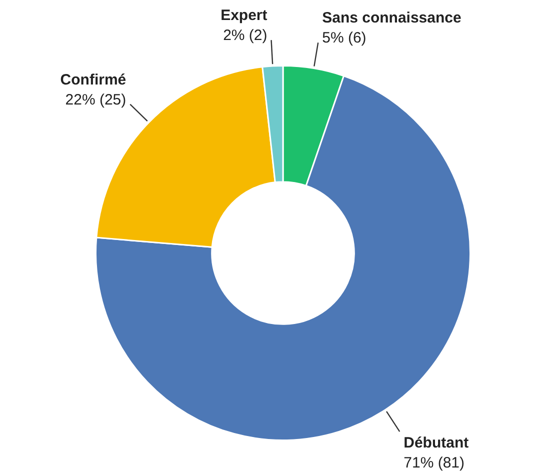 This screenshot has height=475, width=547. What do you see at coordinates (244, 15) in the screenshot?
I see `slice-label: Expert` at bounding box center [244, 15].